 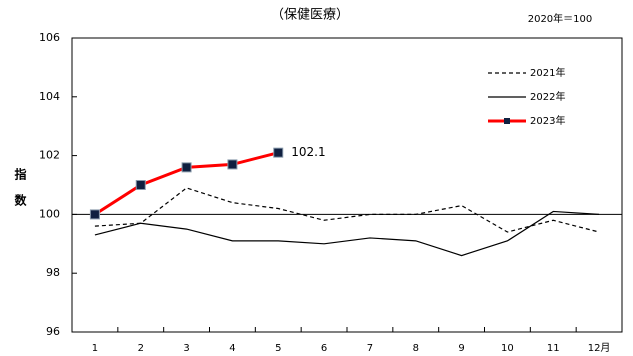 I want to click on x-tick-label: 2, so click(x=141, y=348).